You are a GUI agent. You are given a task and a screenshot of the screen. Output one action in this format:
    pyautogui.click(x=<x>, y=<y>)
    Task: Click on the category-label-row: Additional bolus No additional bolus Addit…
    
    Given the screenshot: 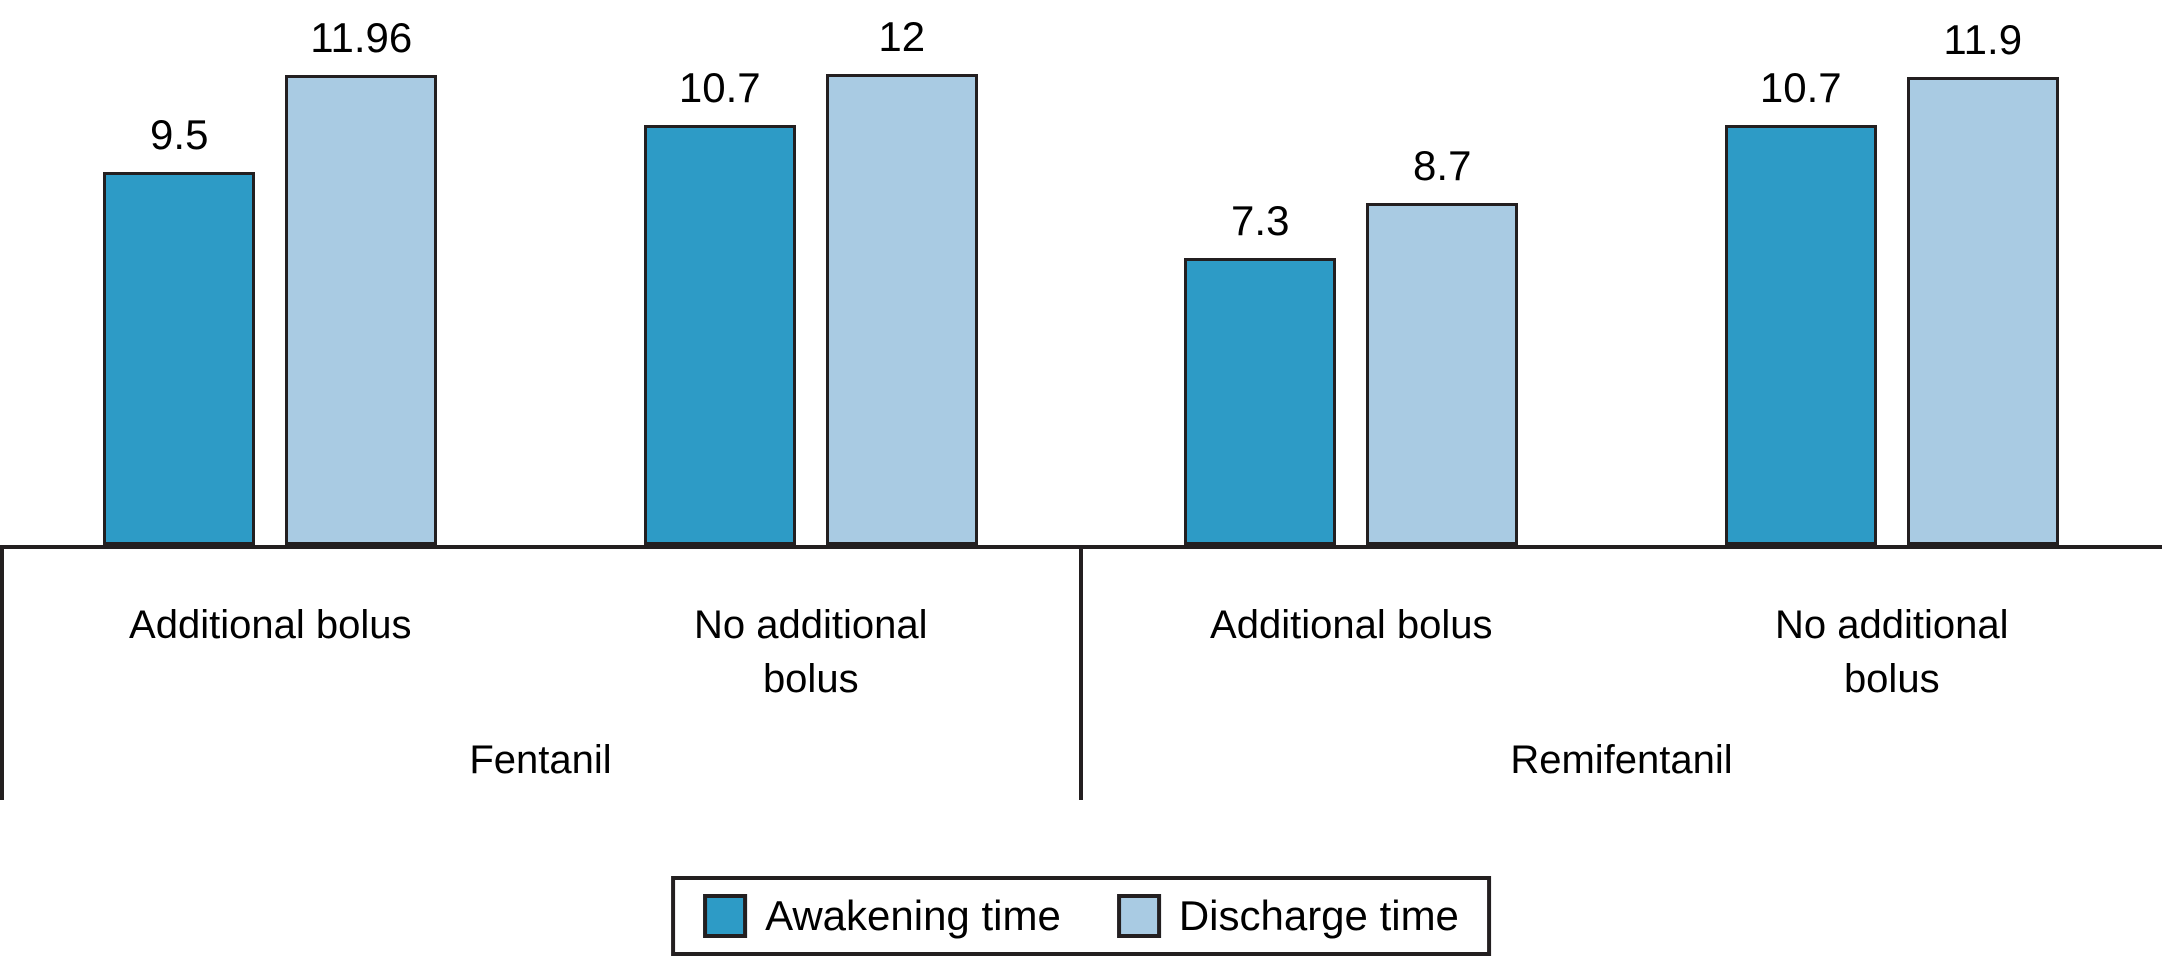 What is the action you would take?
    pyautogui.click(x=1081, y=652)
    